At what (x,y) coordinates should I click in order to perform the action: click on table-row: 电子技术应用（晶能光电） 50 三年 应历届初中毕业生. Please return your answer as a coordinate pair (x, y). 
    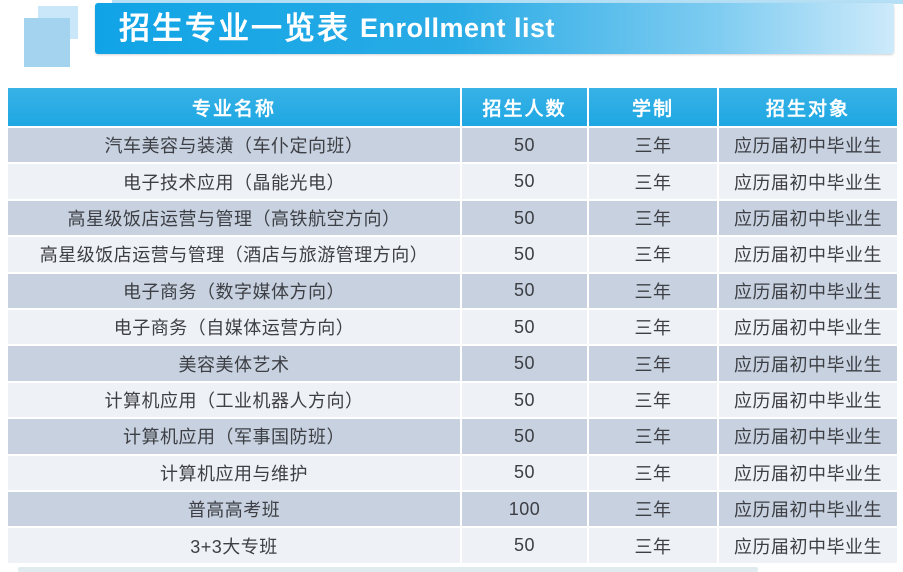
    Looking at the image, I should click on (452, 181).